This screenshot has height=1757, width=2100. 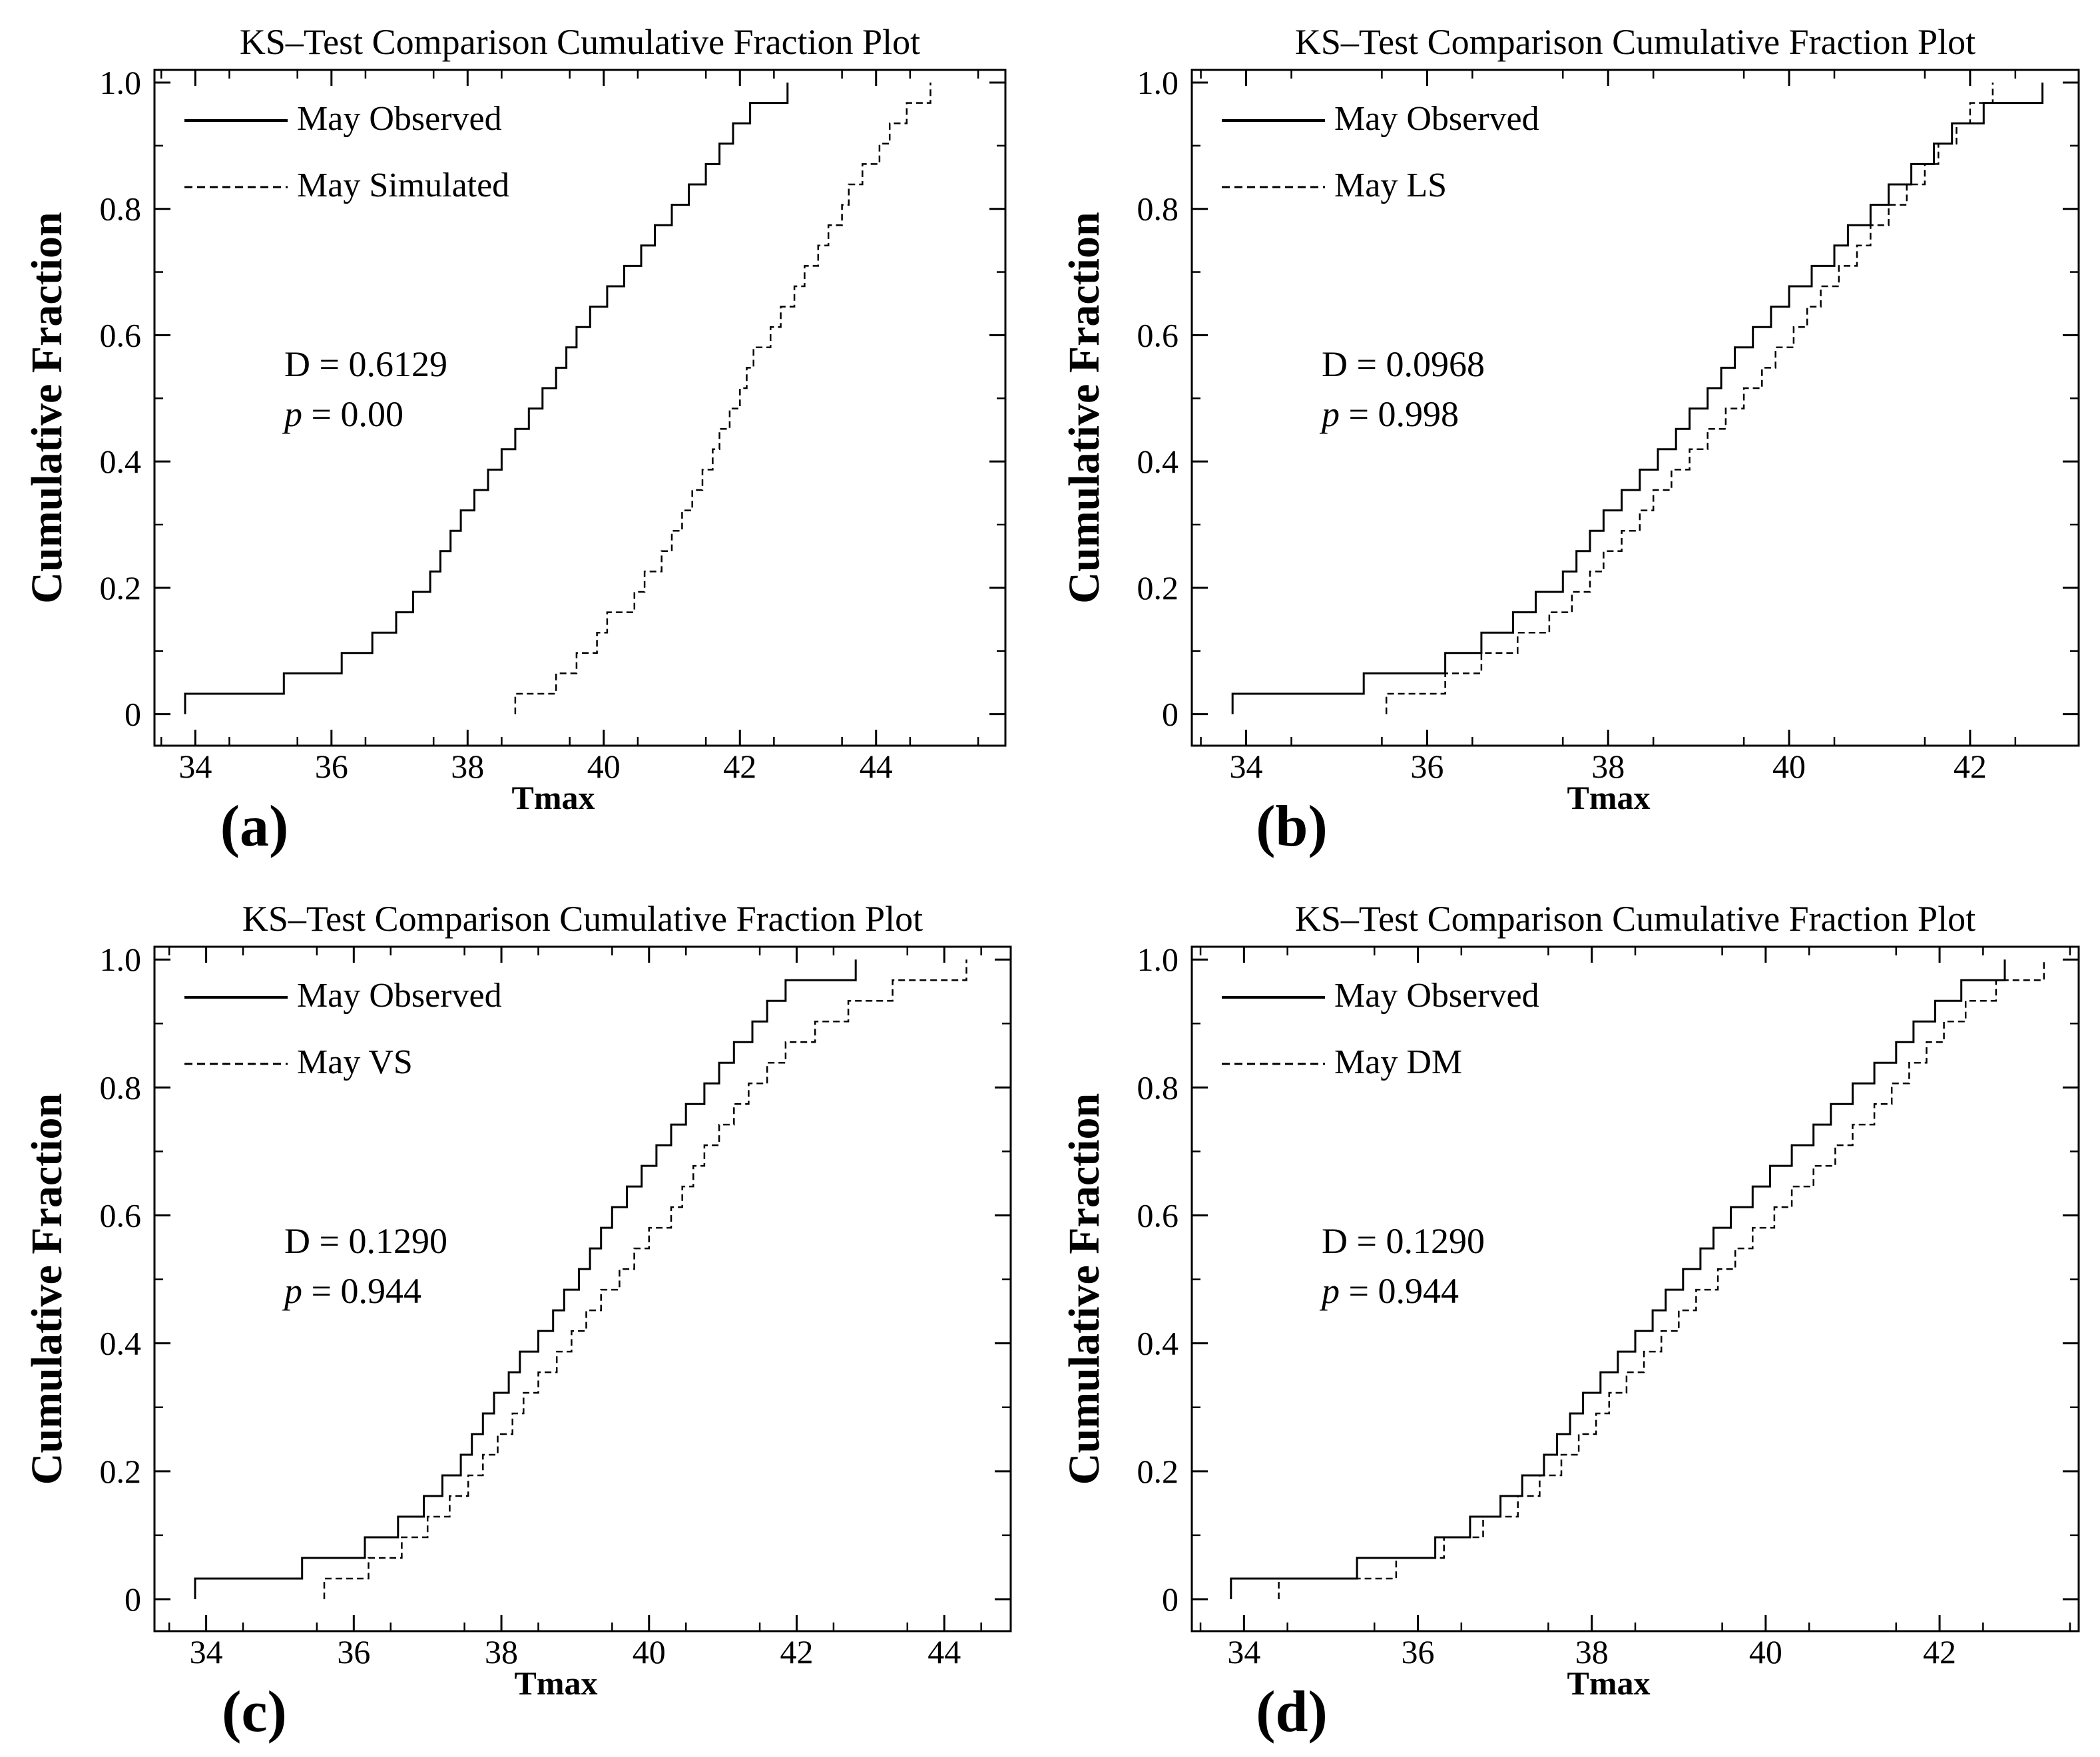 What do you see at coordinates (255, 1712) in the screenshot?
I see `panel-label: (c)` at bounding box center [255, 1712].